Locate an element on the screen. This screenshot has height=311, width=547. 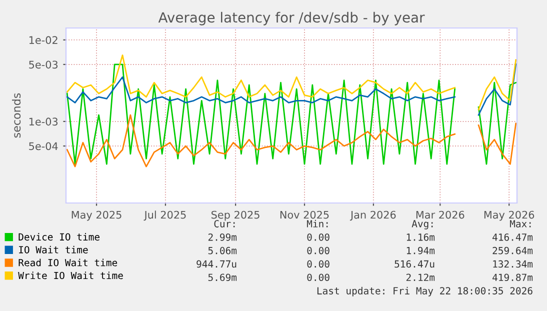
text: 5.06m is located at coordinates (222, 250).